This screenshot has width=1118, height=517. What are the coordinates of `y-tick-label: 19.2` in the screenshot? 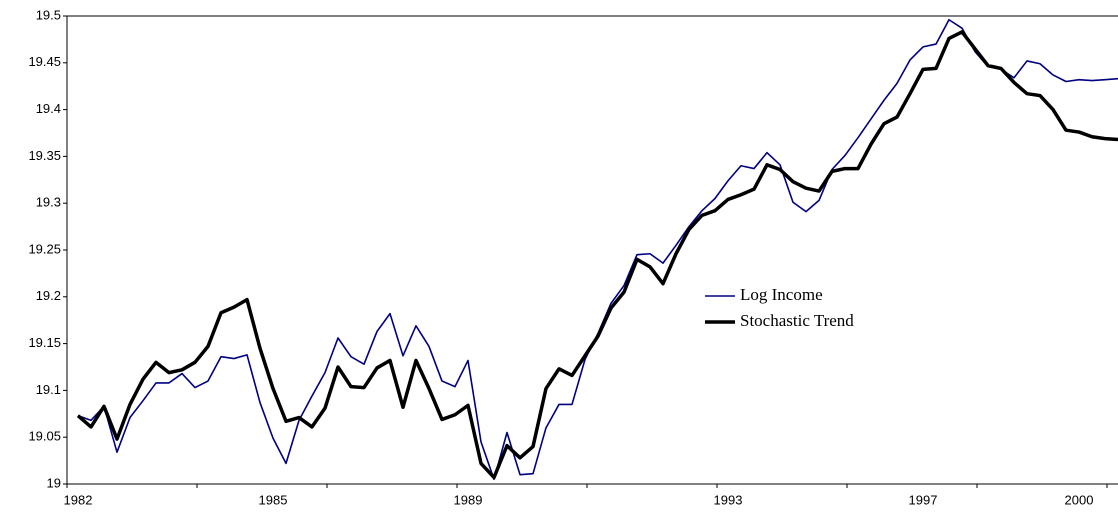 It's located at (48, 295).